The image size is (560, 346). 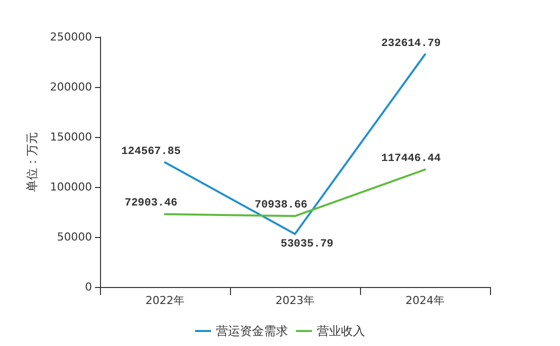 I want to click on x-tick-label: 2023年, so click(x=295, y=300).